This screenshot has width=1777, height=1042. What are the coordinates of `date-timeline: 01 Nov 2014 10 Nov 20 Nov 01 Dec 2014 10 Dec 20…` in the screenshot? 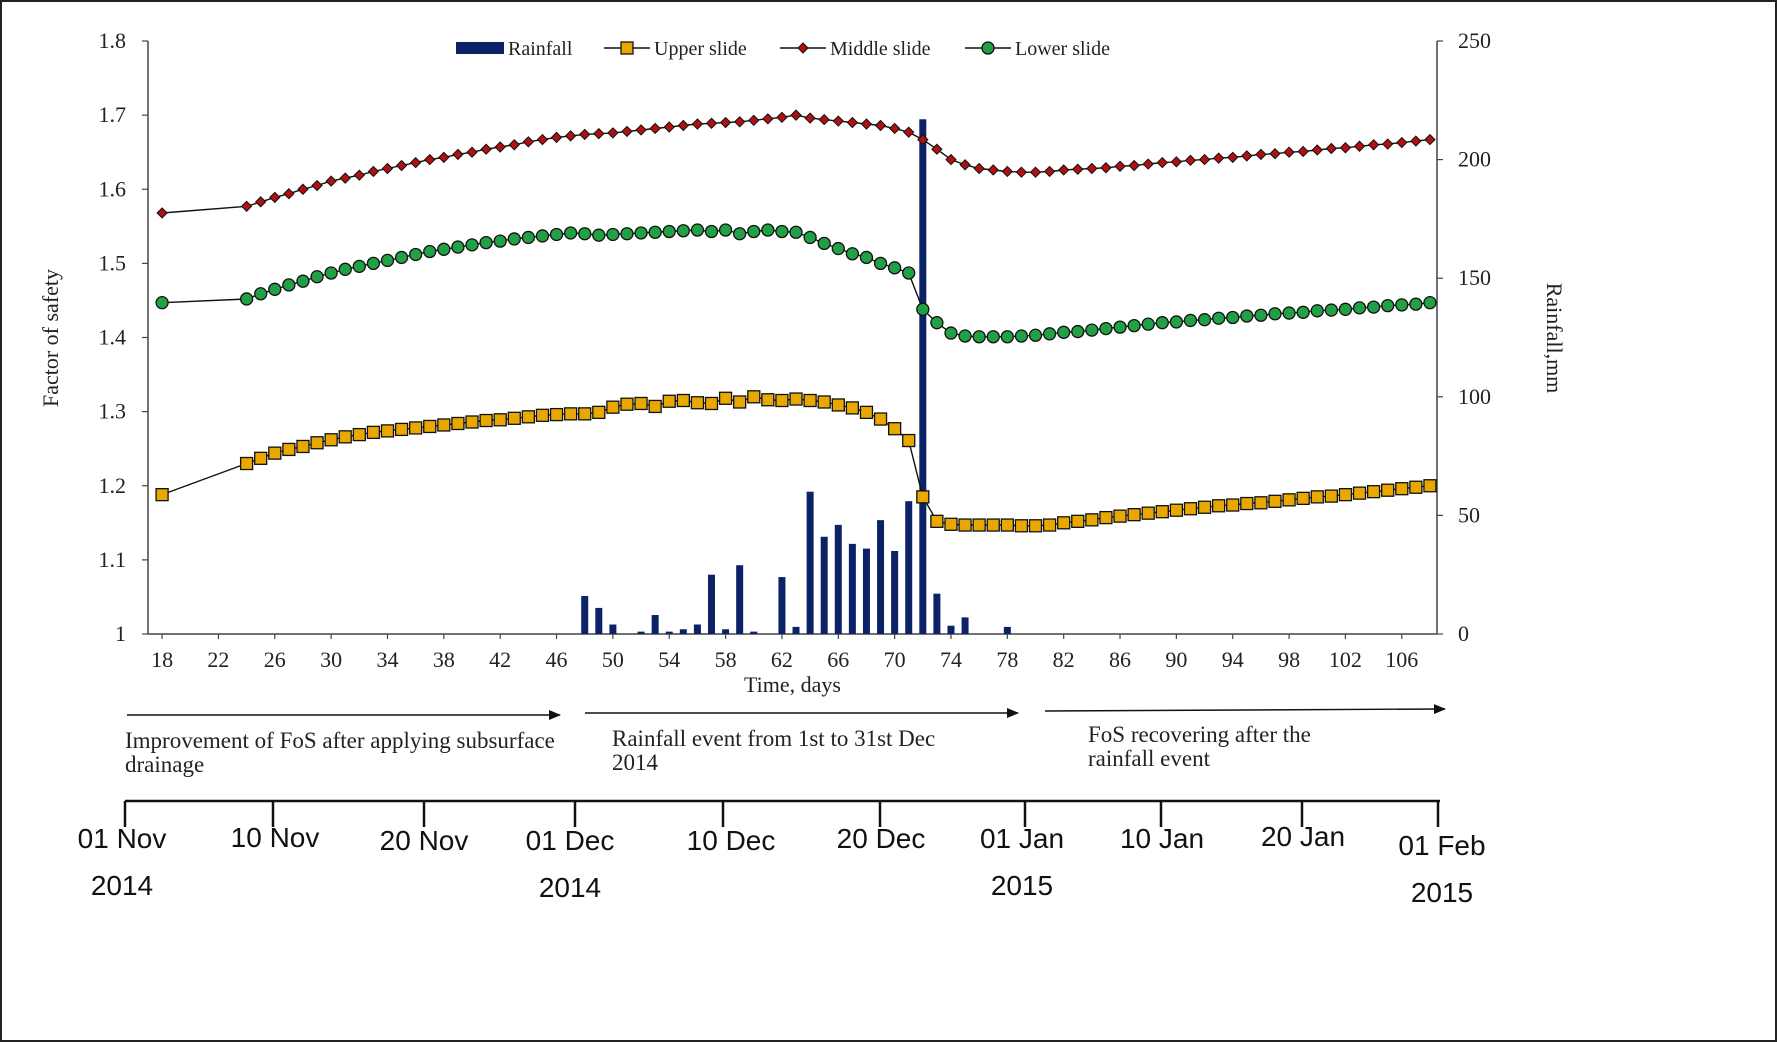 It's located at (782, 853).